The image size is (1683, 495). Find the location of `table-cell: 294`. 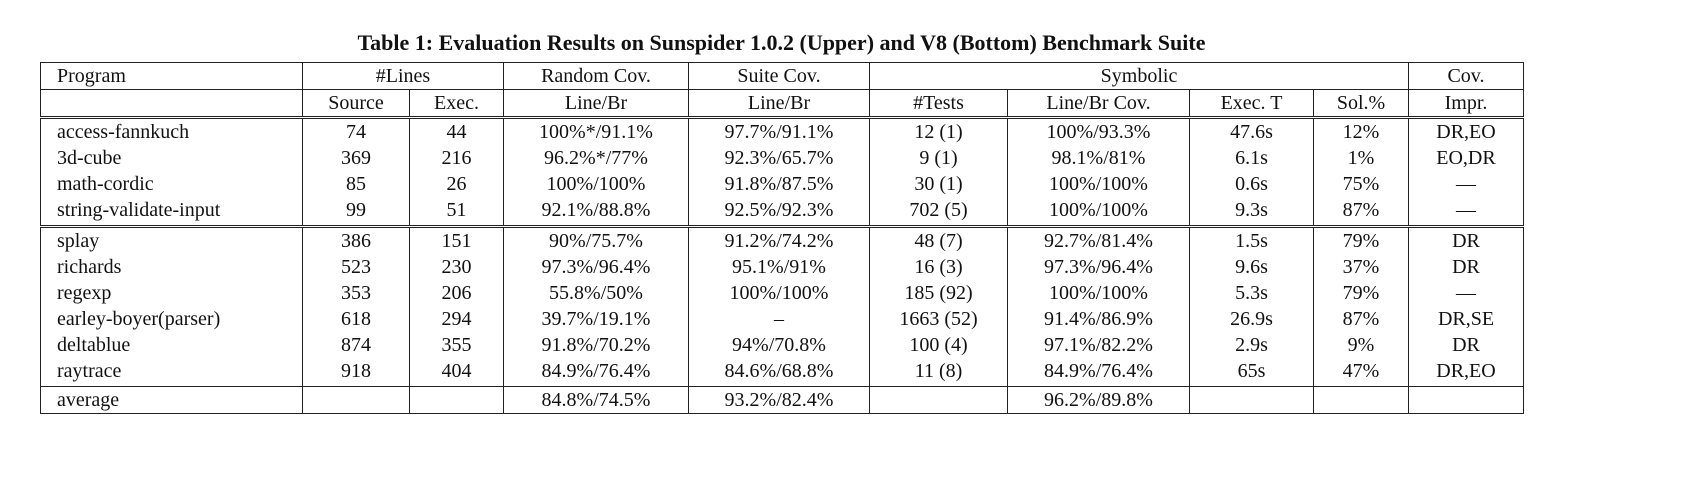

table-cell: 294 is located at coordinates (456, 319).